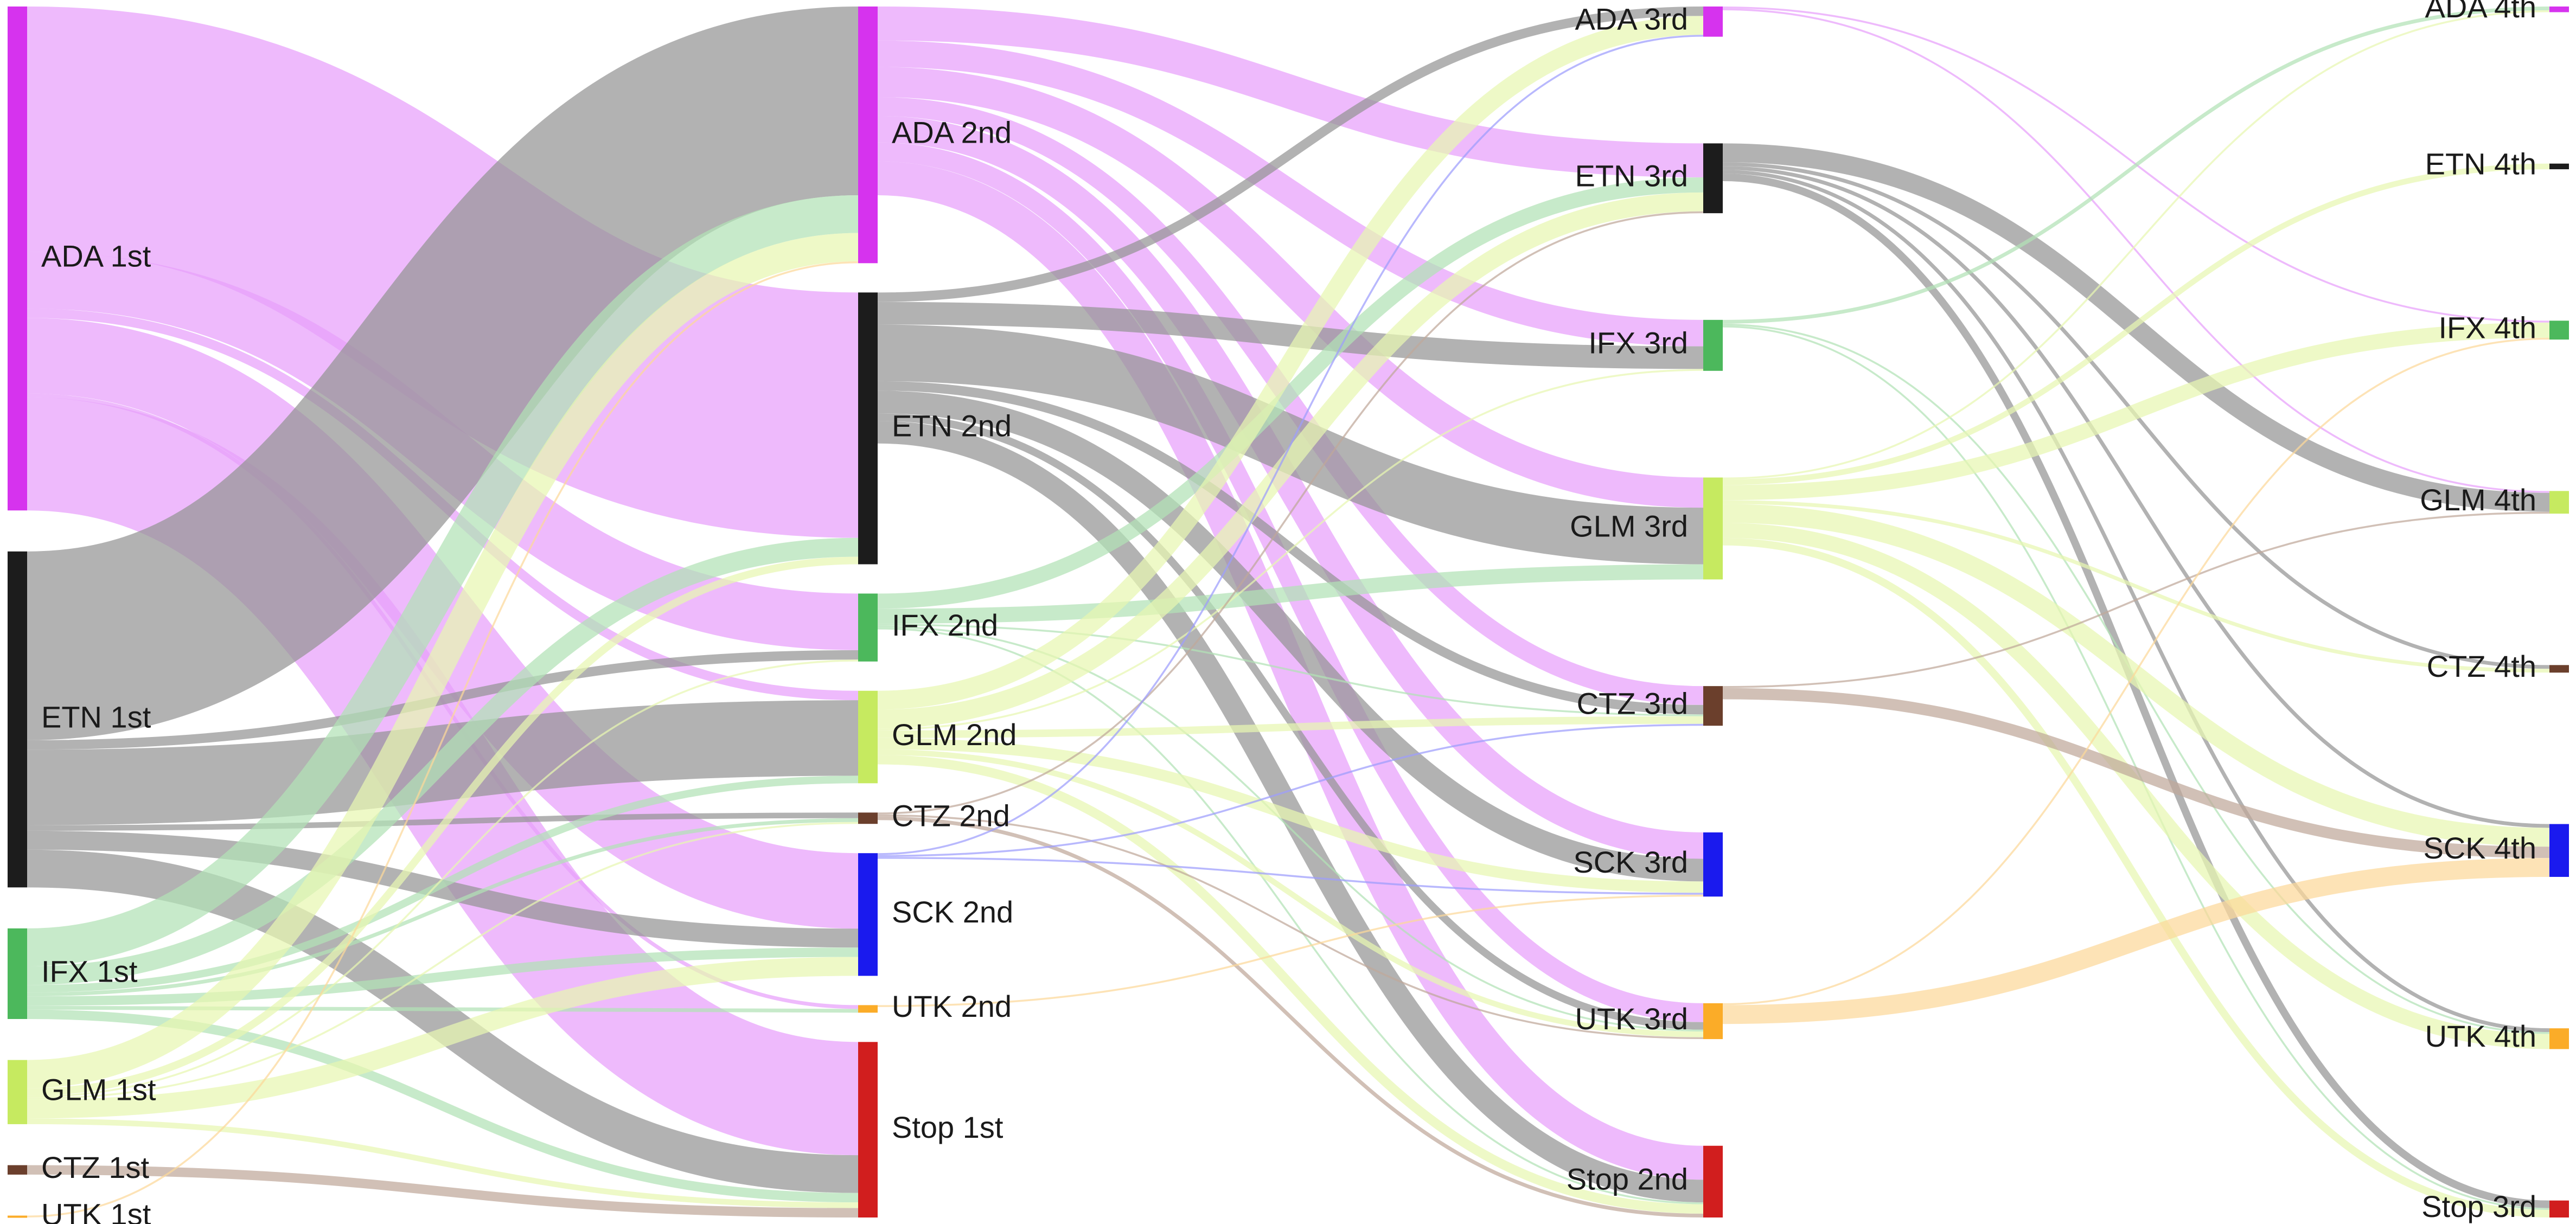  What do you see at coordinates (952, 912) in the screenshot?
I see `node-label-sck2: SCK 2nd` at bounding box center [952, 912].